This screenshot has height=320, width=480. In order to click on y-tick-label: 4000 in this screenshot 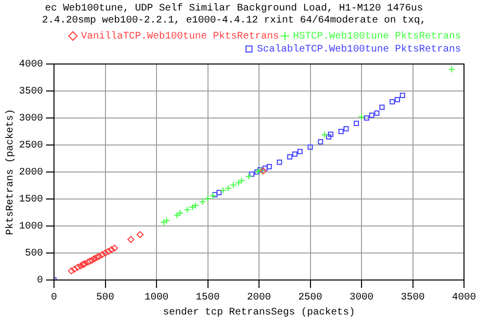, I will do `click(31, 65)`.